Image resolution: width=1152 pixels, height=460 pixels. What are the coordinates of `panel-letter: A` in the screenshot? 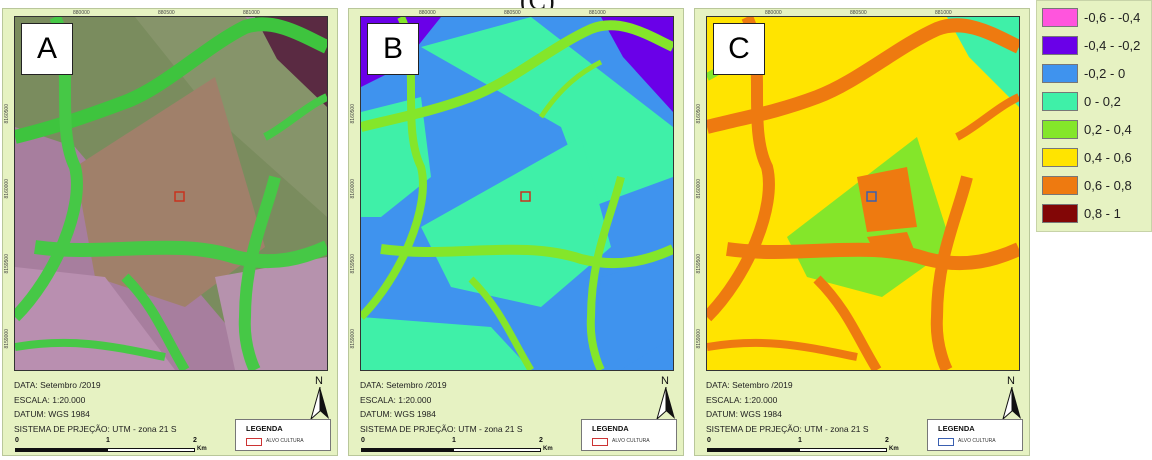 It's located at (47, 49).